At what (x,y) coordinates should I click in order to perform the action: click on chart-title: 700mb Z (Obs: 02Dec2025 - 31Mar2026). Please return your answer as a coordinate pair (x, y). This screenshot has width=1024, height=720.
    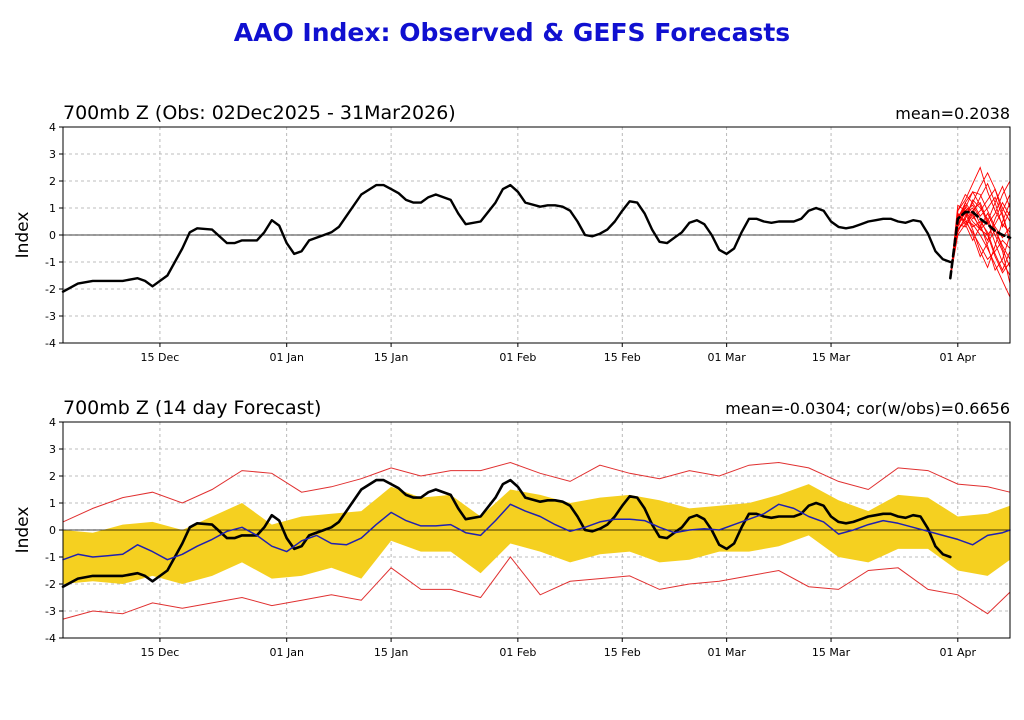
    Looking at the image, I should click on (259, 113).